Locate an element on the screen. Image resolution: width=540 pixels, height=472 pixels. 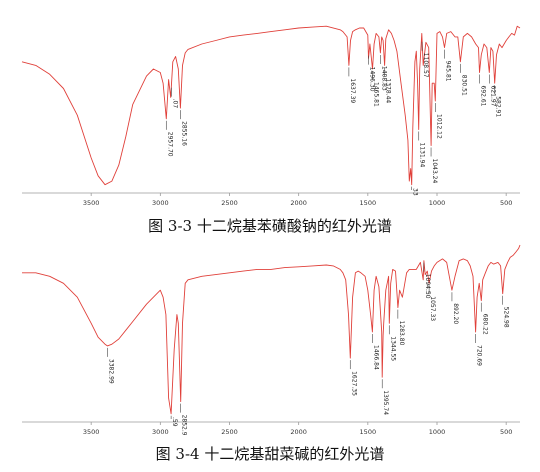
peak-label: 1408.83 is located at coordinates (383, 78).